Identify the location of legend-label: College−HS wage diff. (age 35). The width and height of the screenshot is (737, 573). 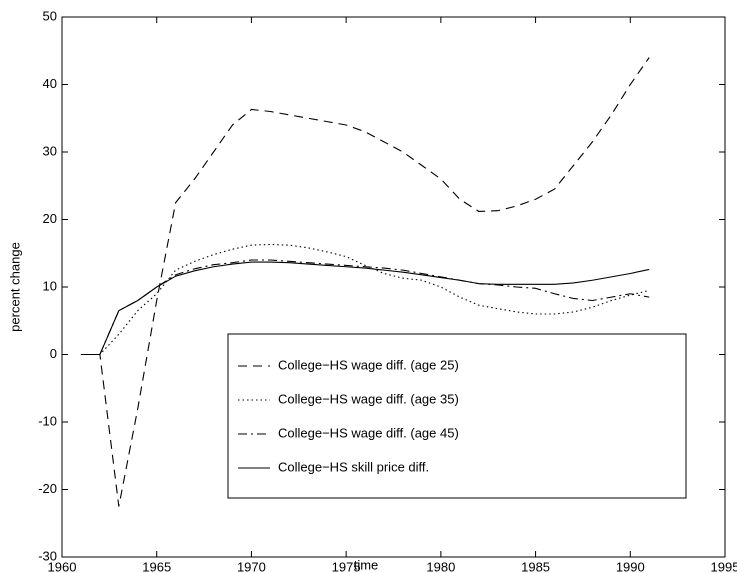
(368, 398).